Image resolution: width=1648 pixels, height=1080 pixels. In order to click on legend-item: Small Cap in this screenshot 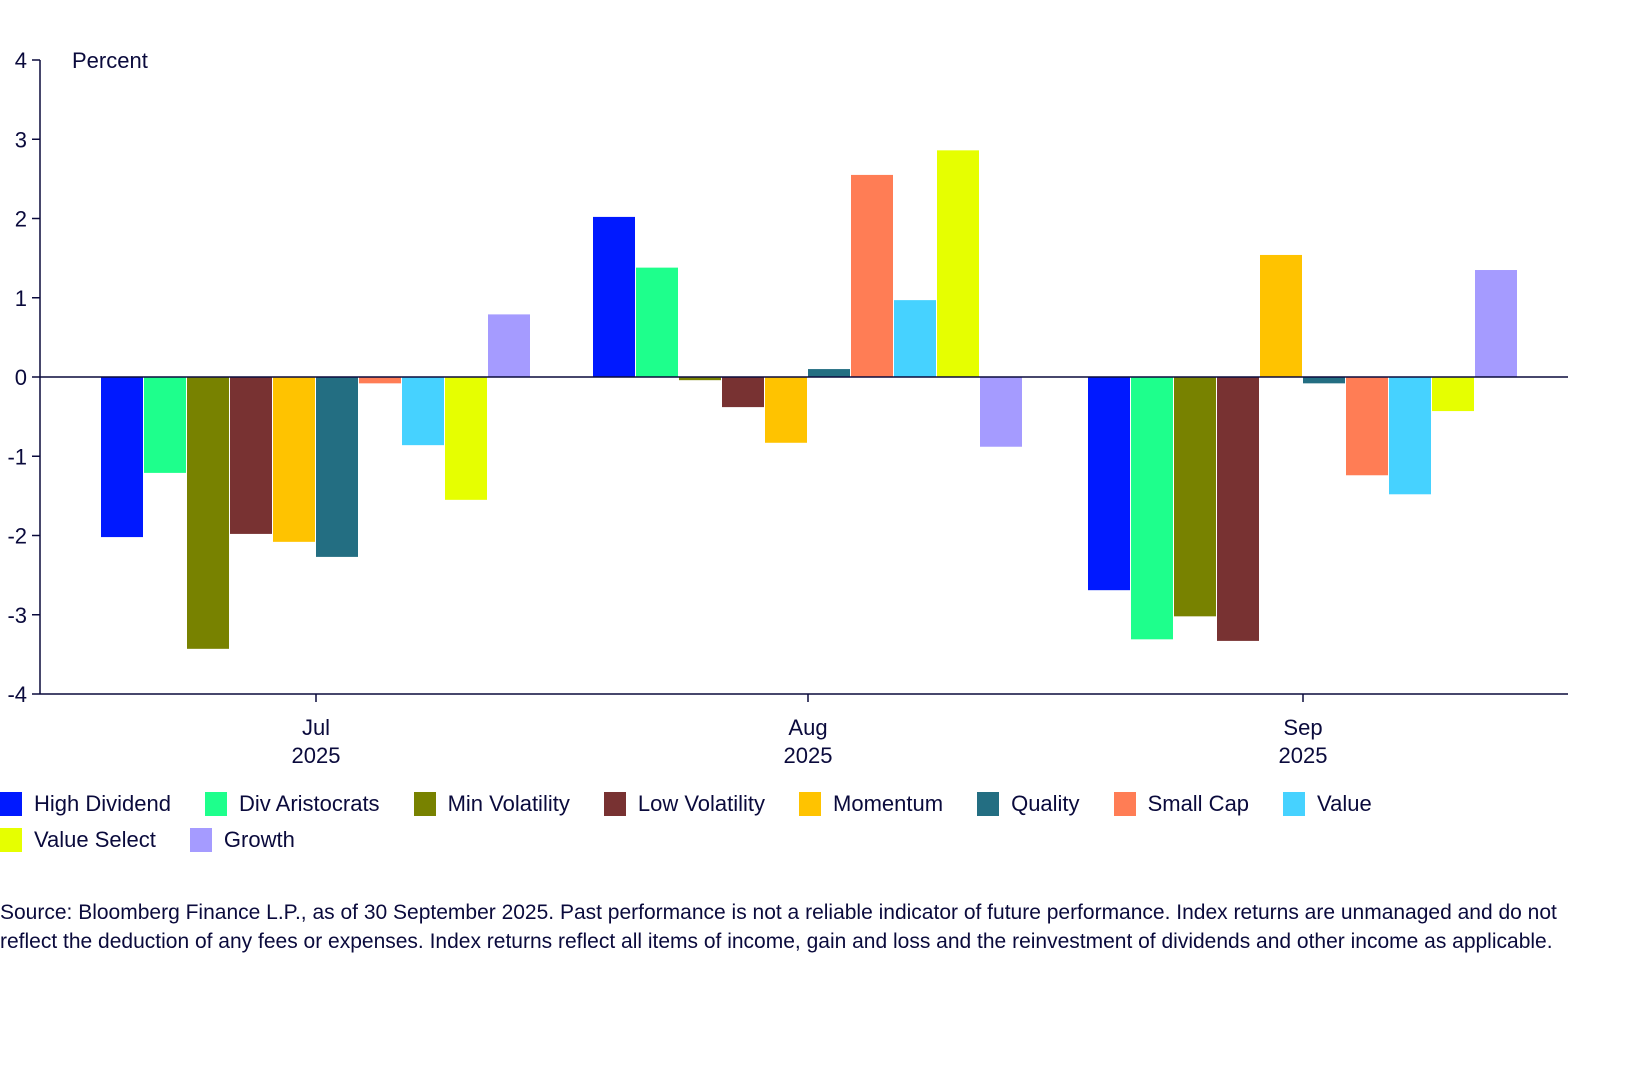, I will do `click(1181, 803)`.